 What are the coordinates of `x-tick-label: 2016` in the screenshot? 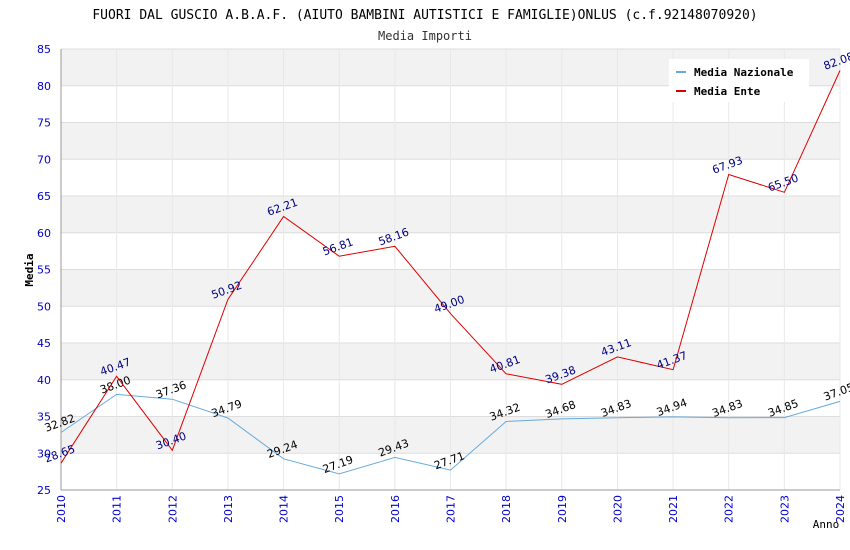 It's located at (395, 509).